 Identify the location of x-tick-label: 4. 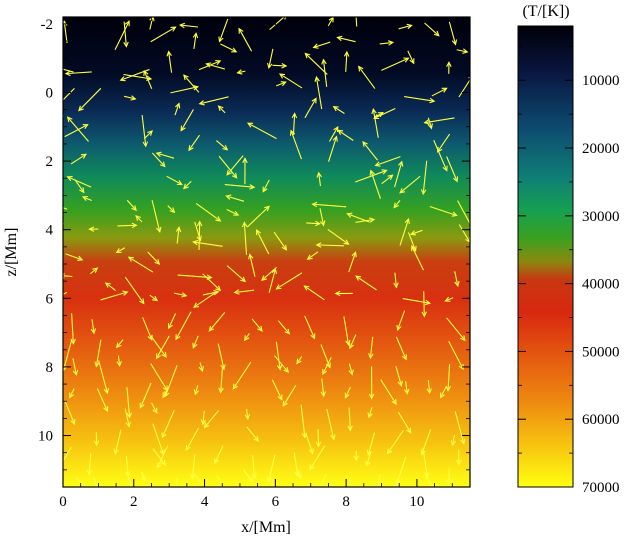
(205, 502).